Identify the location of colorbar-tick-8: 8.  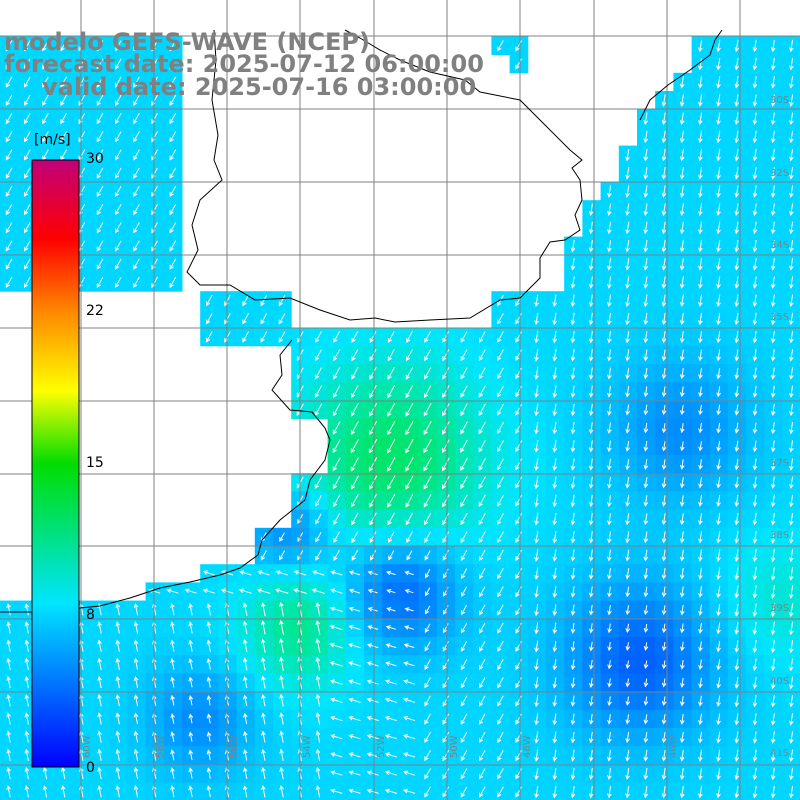
(90, 615).